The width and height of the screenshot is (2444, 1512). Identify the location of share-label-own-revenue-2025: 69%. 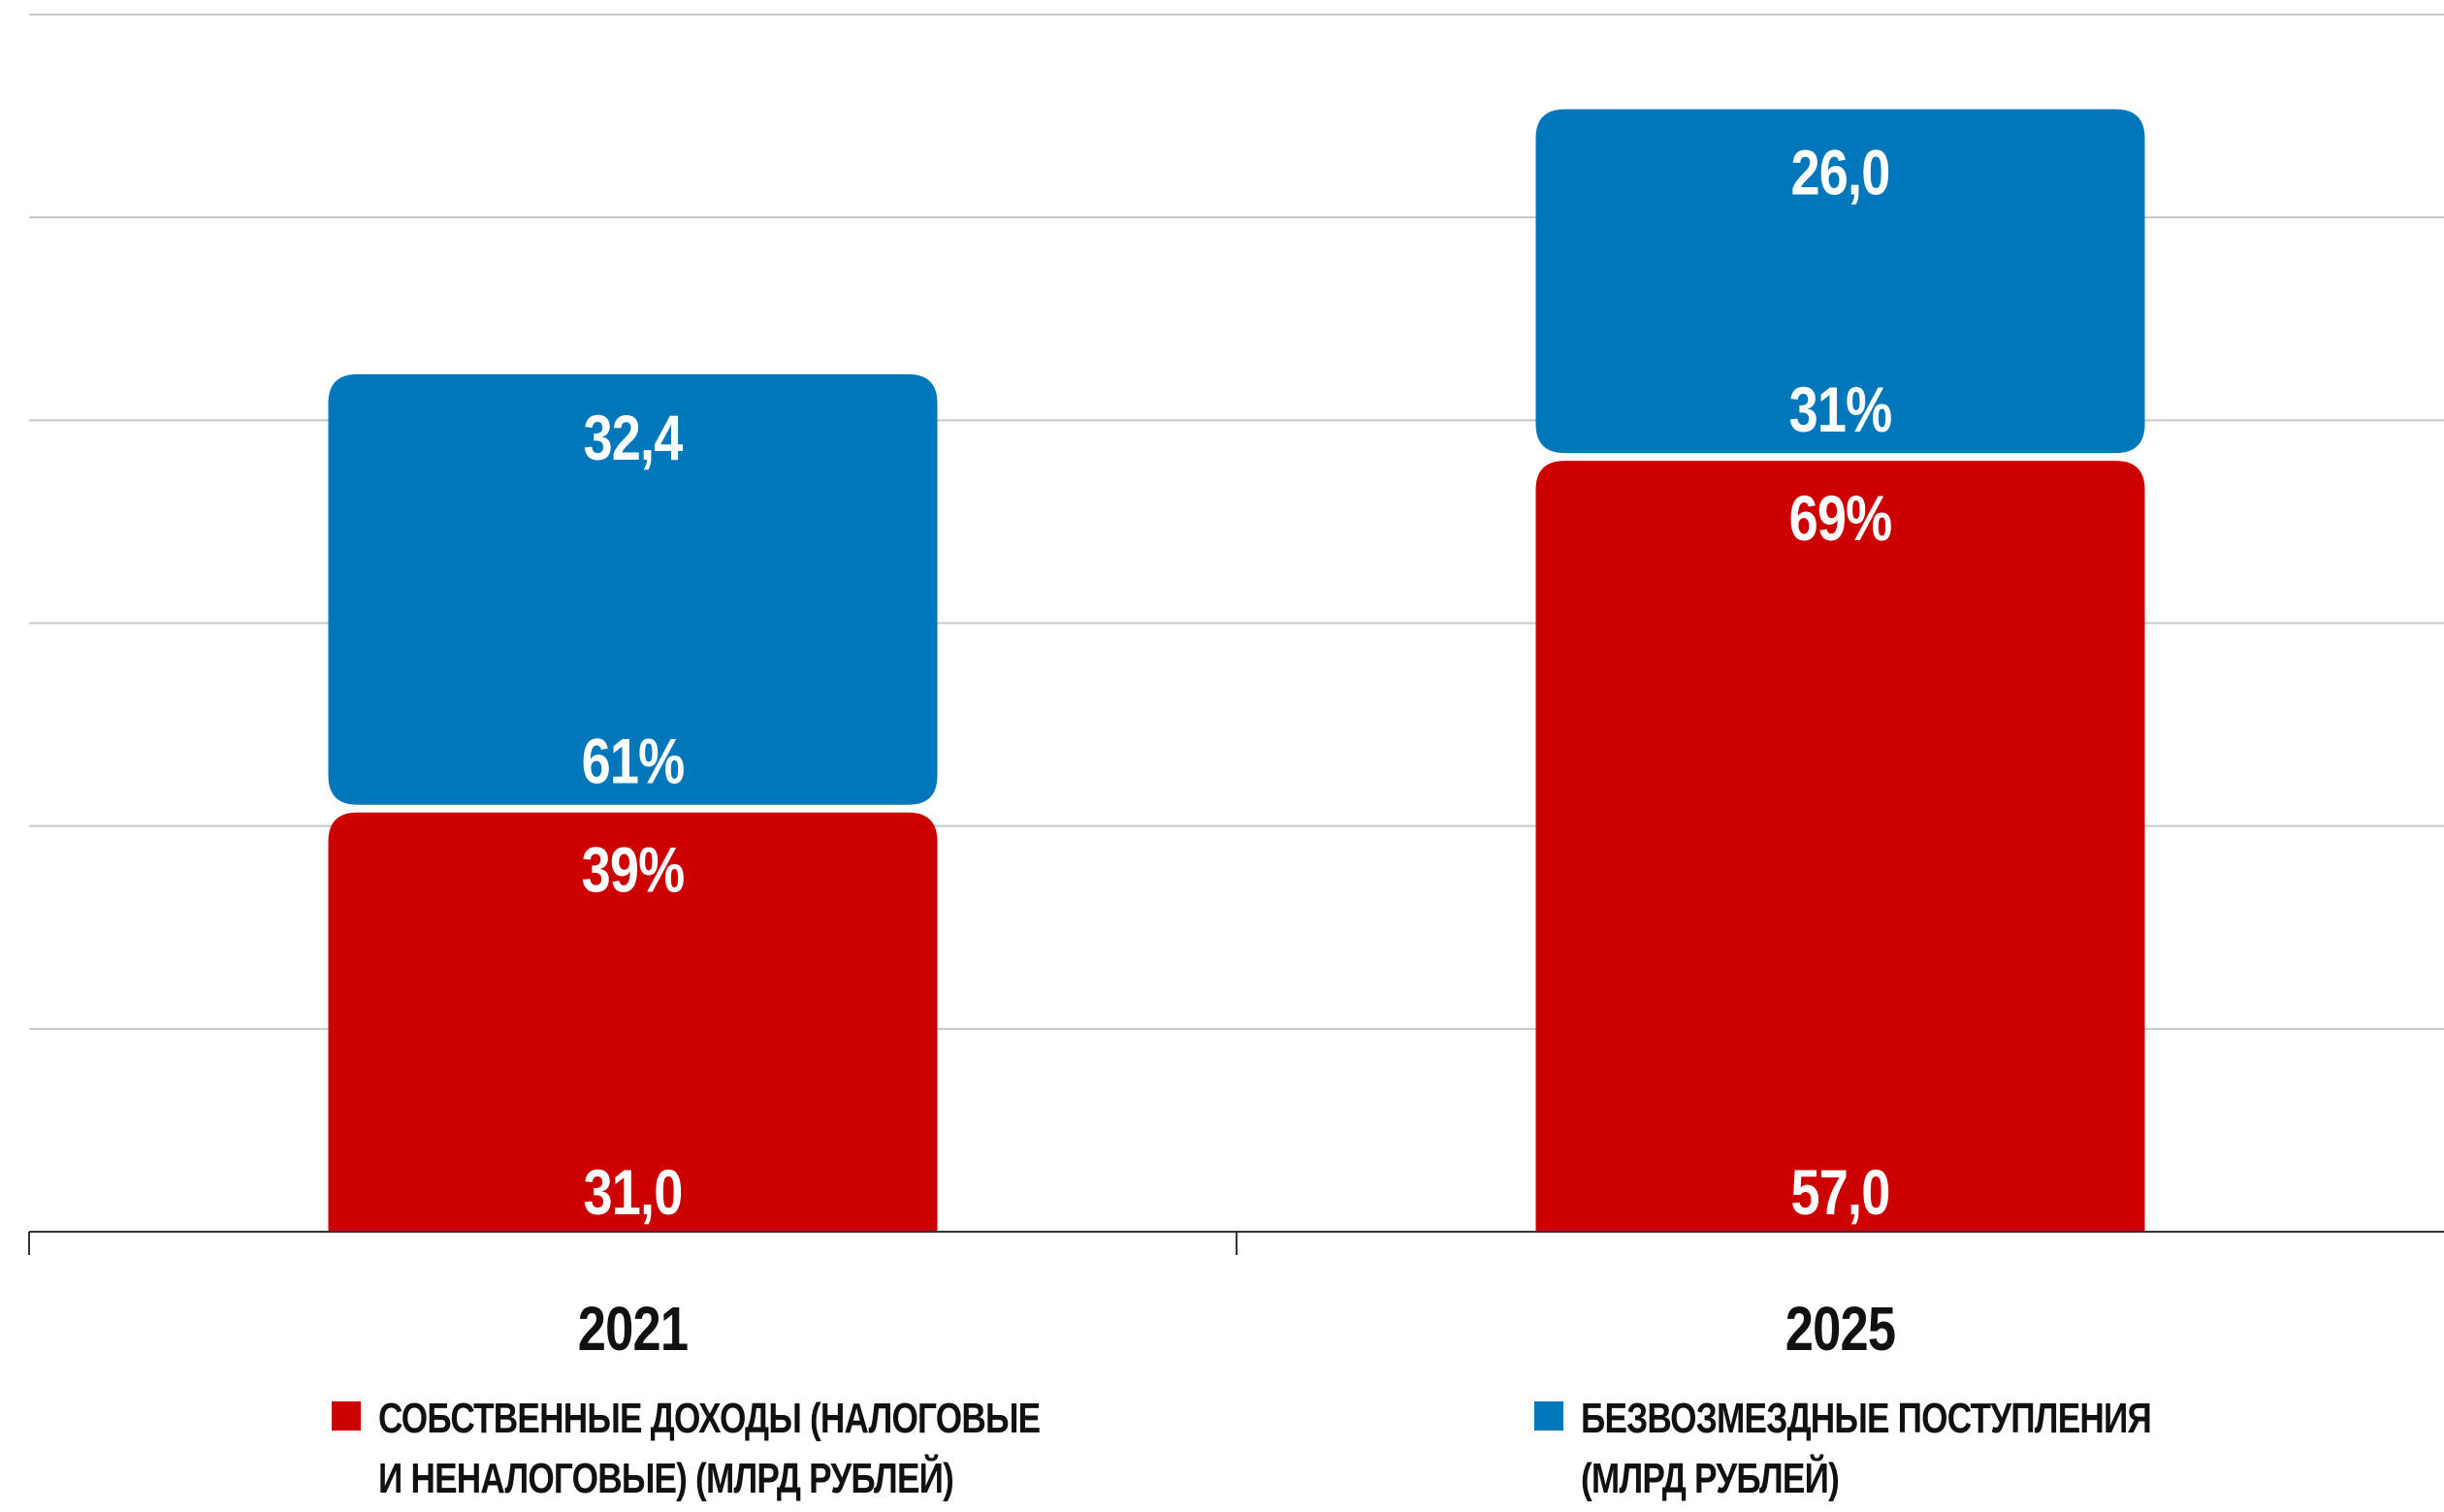
(1840, 518).